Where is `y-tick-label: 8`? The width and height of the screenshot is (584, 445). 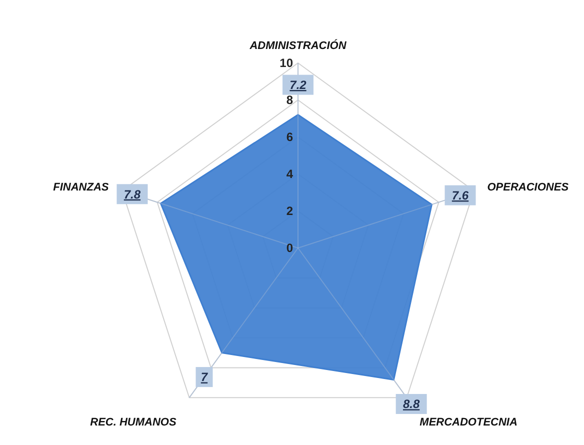
y-tick-label: 8 is located at coordinates (290, 100).